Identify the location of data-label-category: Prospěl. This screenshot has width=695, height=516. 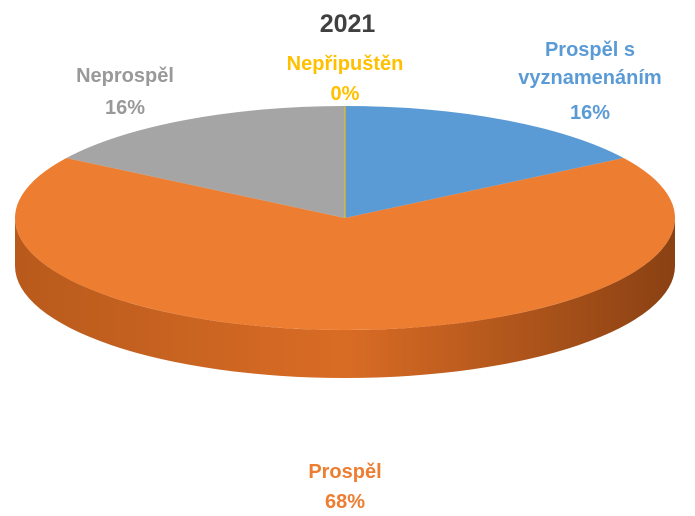
(345, 472).